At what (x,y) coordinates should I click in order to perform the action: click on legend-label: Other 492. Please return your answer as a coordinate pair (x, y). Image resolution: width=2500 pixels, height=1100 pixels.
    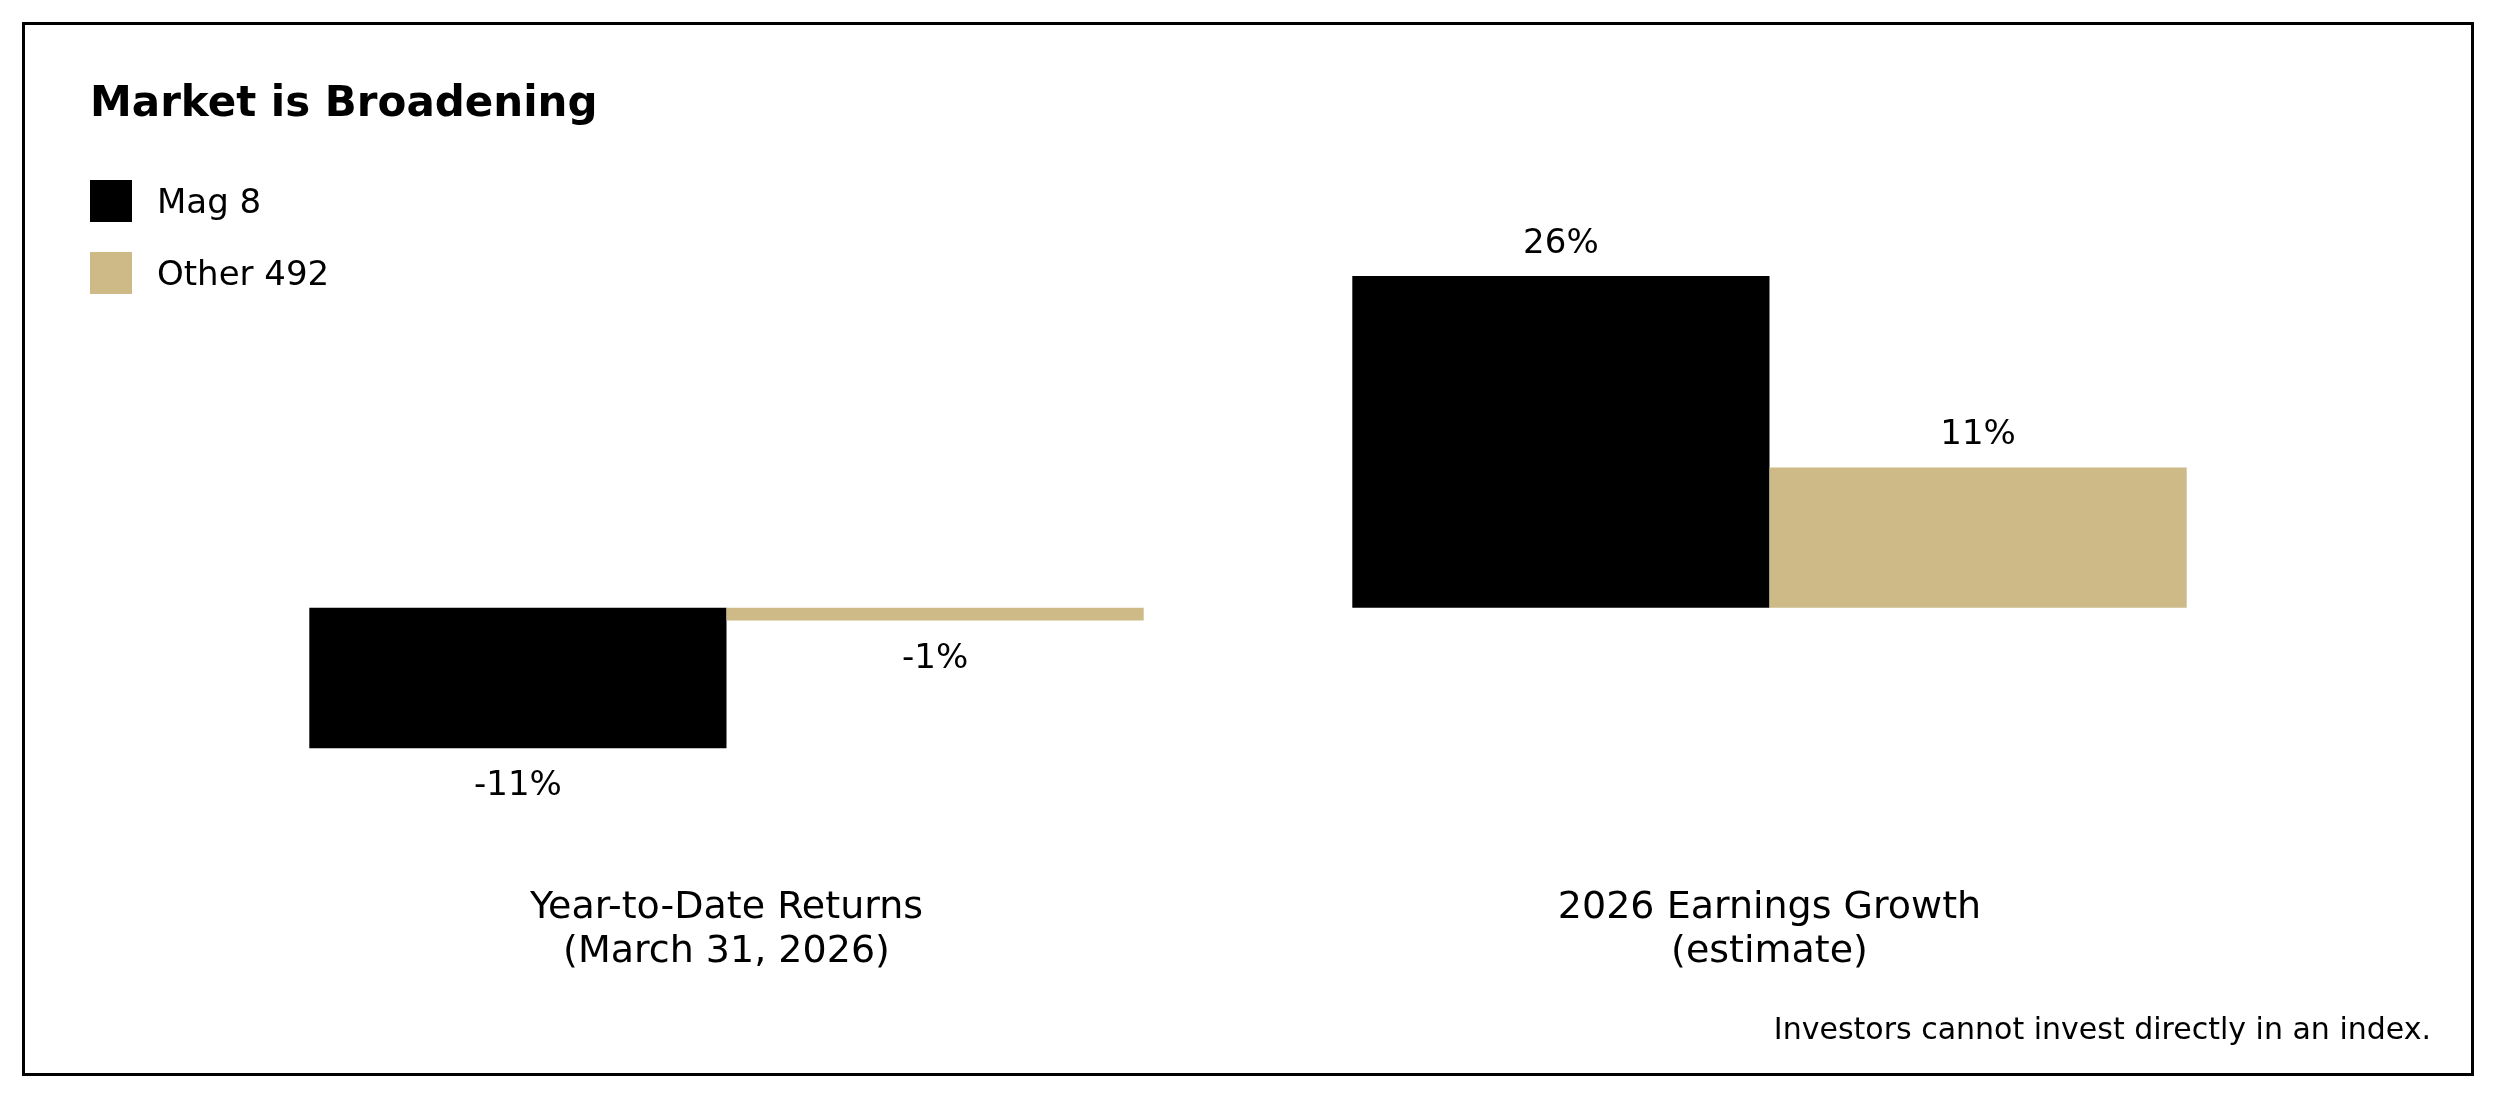
    Looking at the image, I should click on (243, 273).